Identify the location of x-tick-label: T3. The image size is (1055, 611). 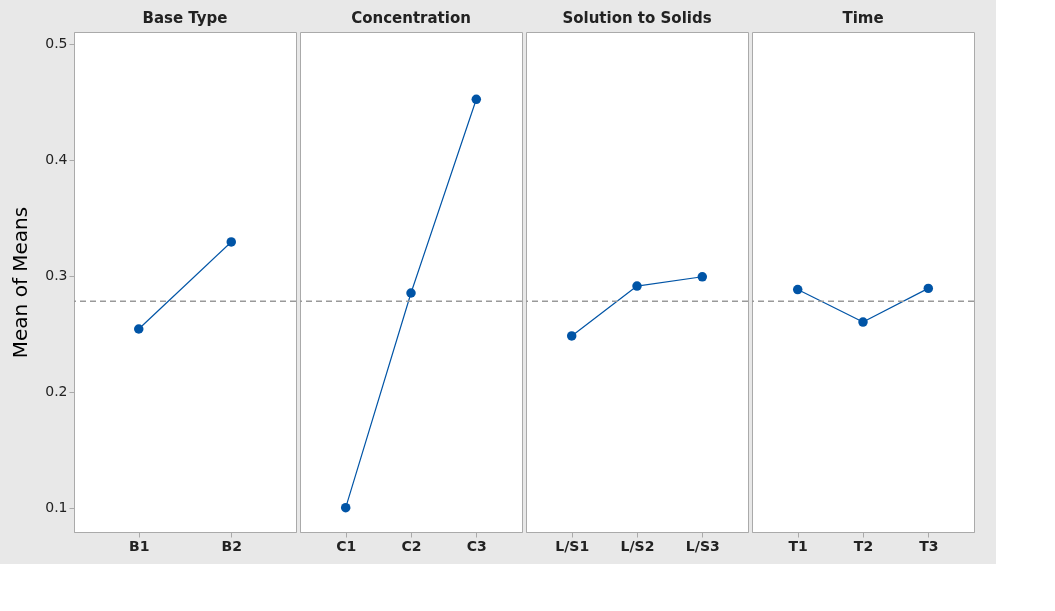
(929, 545).